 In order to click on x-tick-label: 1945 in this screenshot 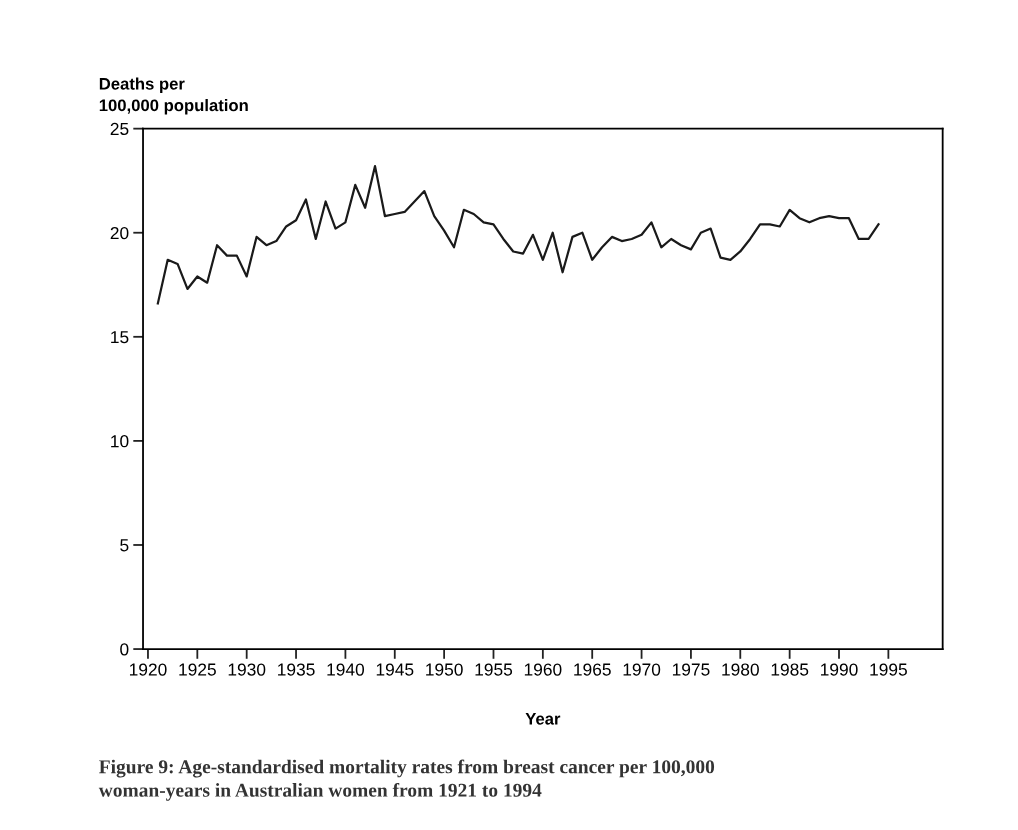, I will do `click(395, 669)`.